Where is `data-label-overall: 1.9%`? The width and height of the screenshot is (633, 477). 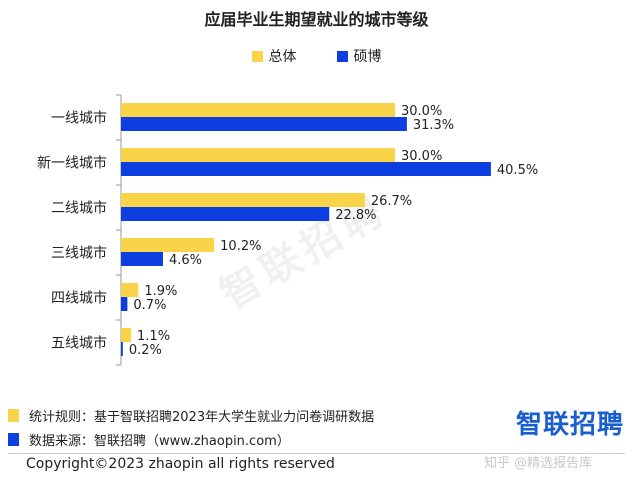 data-label-overall: 1.9% is located at coordinates (160, 291).